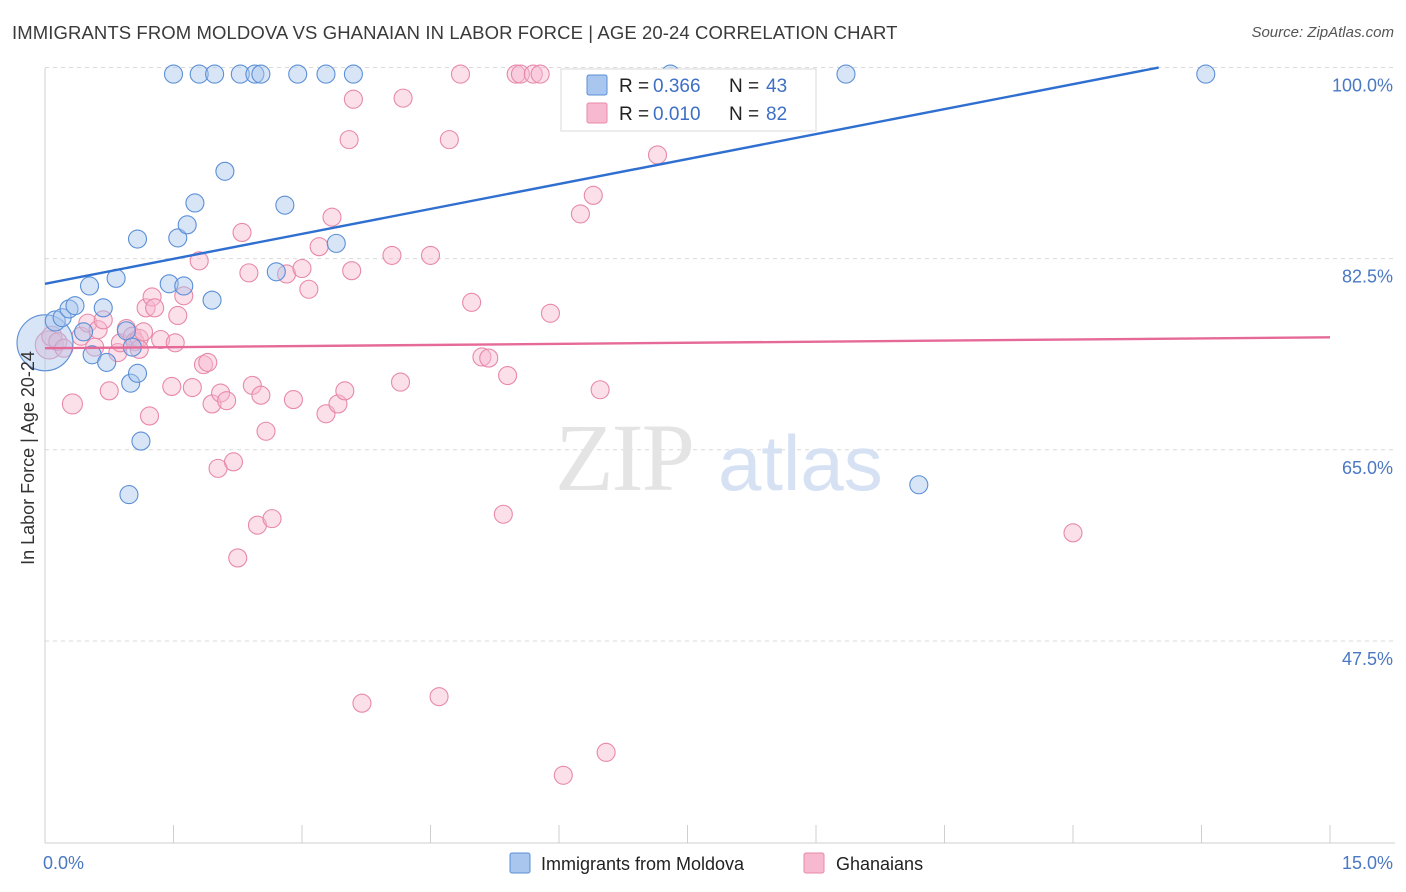  Describe the element at coordinates (1362, 372) in the screenshot. I see `y-tick-labels: 47.5% 65.0% 82.5% 100.0%` at that location.